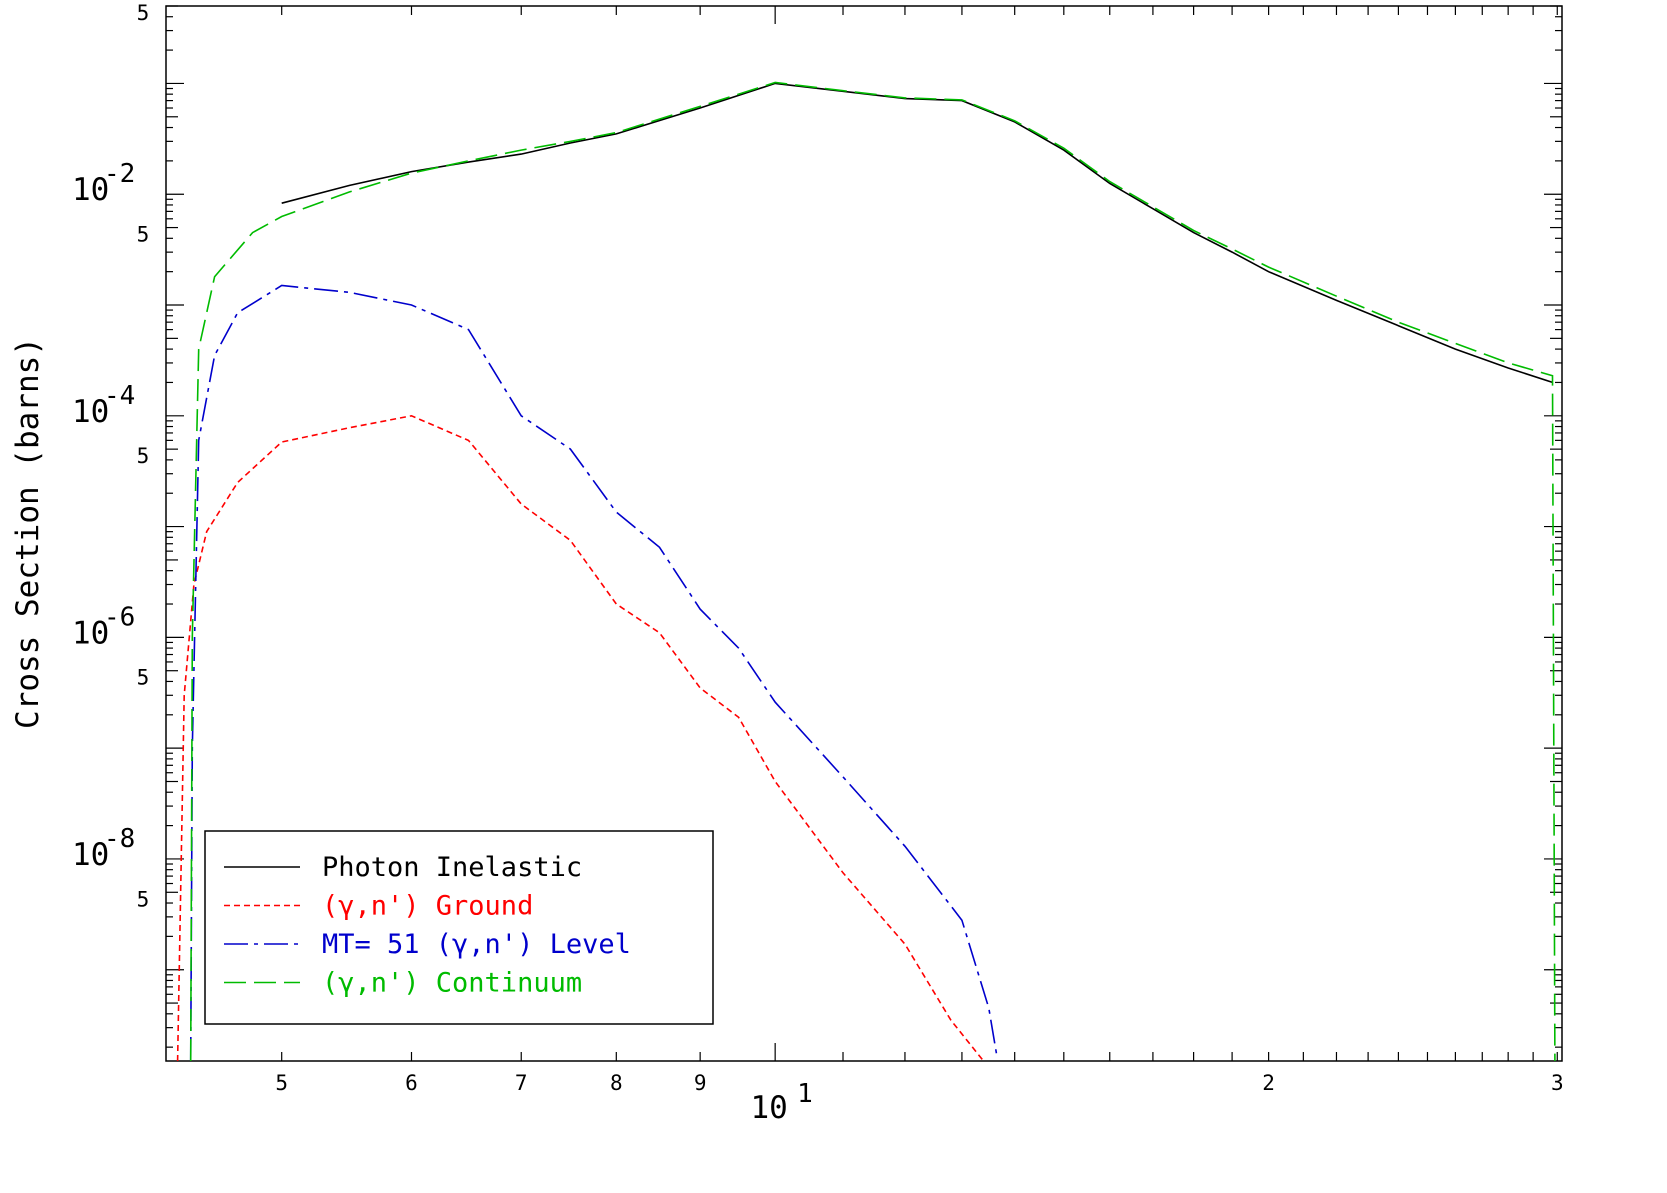 The image size is (1667, 1193). What do you see at coordinates (1268, 1083) in the screenshot?
I see `x-tick-label-5: 2` at bounding box center [1268, 1083].